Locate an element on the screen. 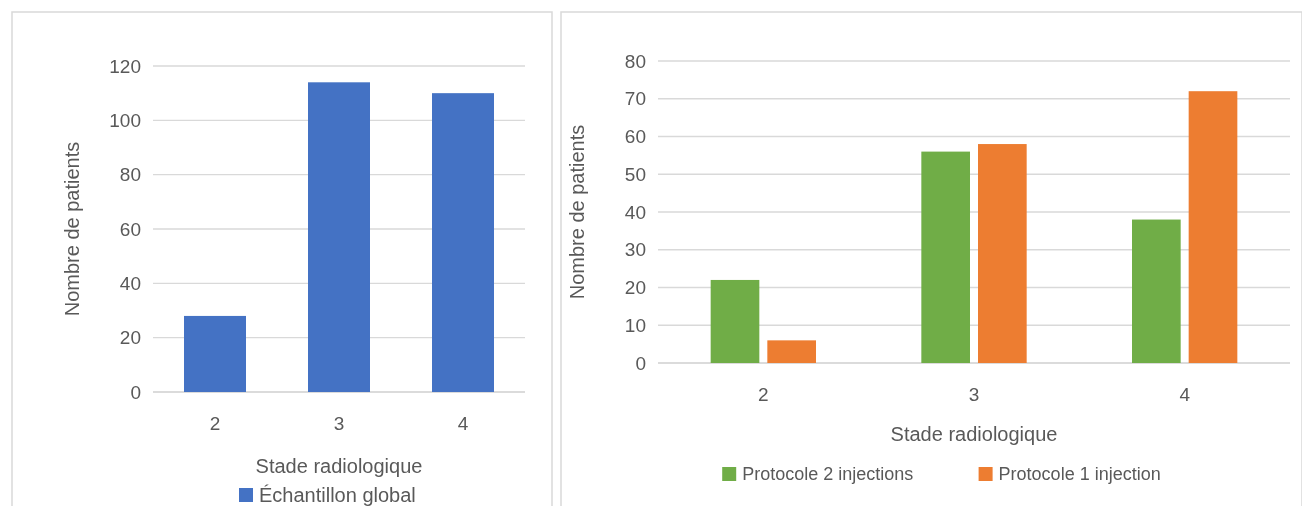 The height and width of the screenshot is (506, 1302). legend-label: Échantillon global is located at coordinates (337, 495).